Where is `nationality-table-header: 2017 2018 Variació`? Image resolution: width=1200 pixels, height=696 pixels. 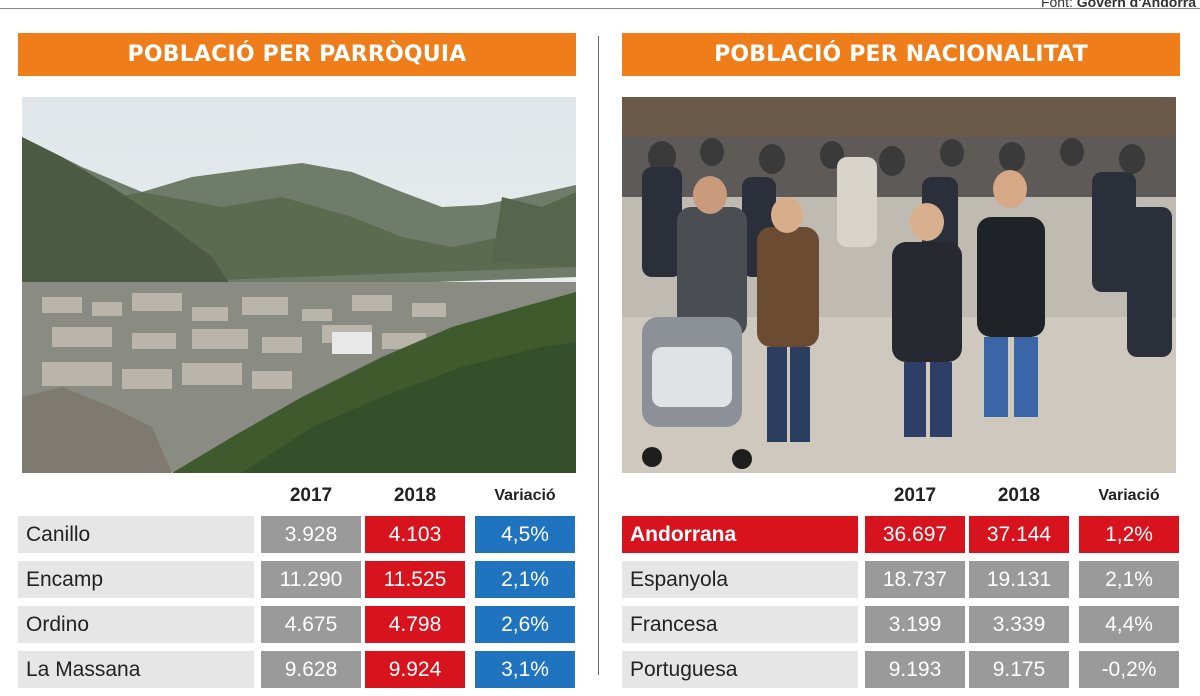
nationality-table-header: 2017 2018 Variació is located at coordinates (901, 498).